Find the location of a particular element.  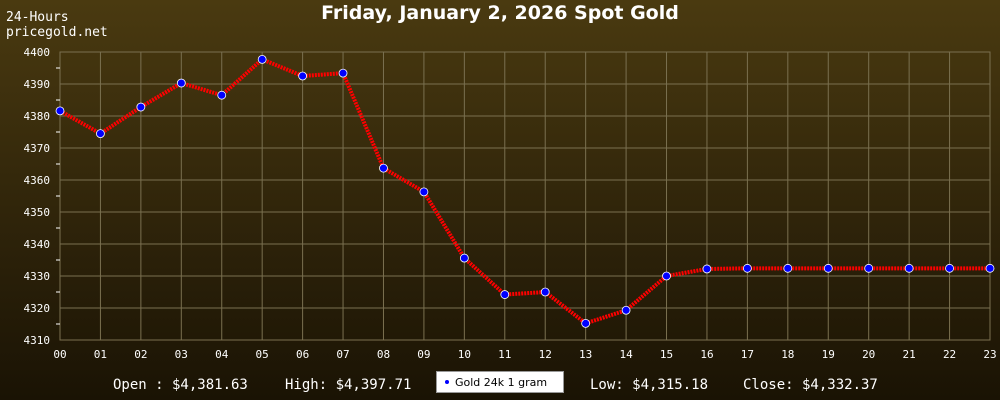

period-label: 24-Hours is located at coordinates (37, 17).